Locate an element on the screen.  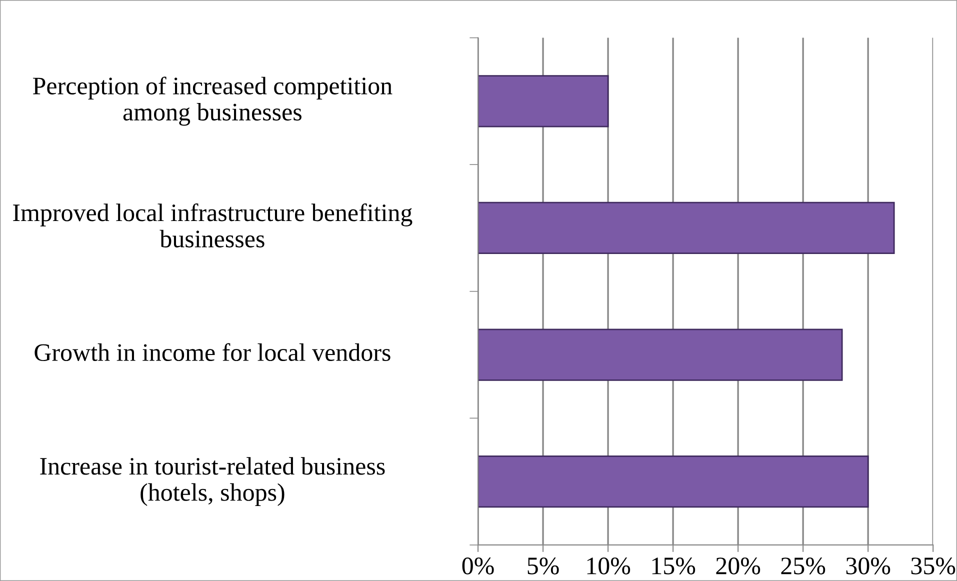
y-tick-label: Perception of increased competition among businesses is located at coordinates (212, 101).